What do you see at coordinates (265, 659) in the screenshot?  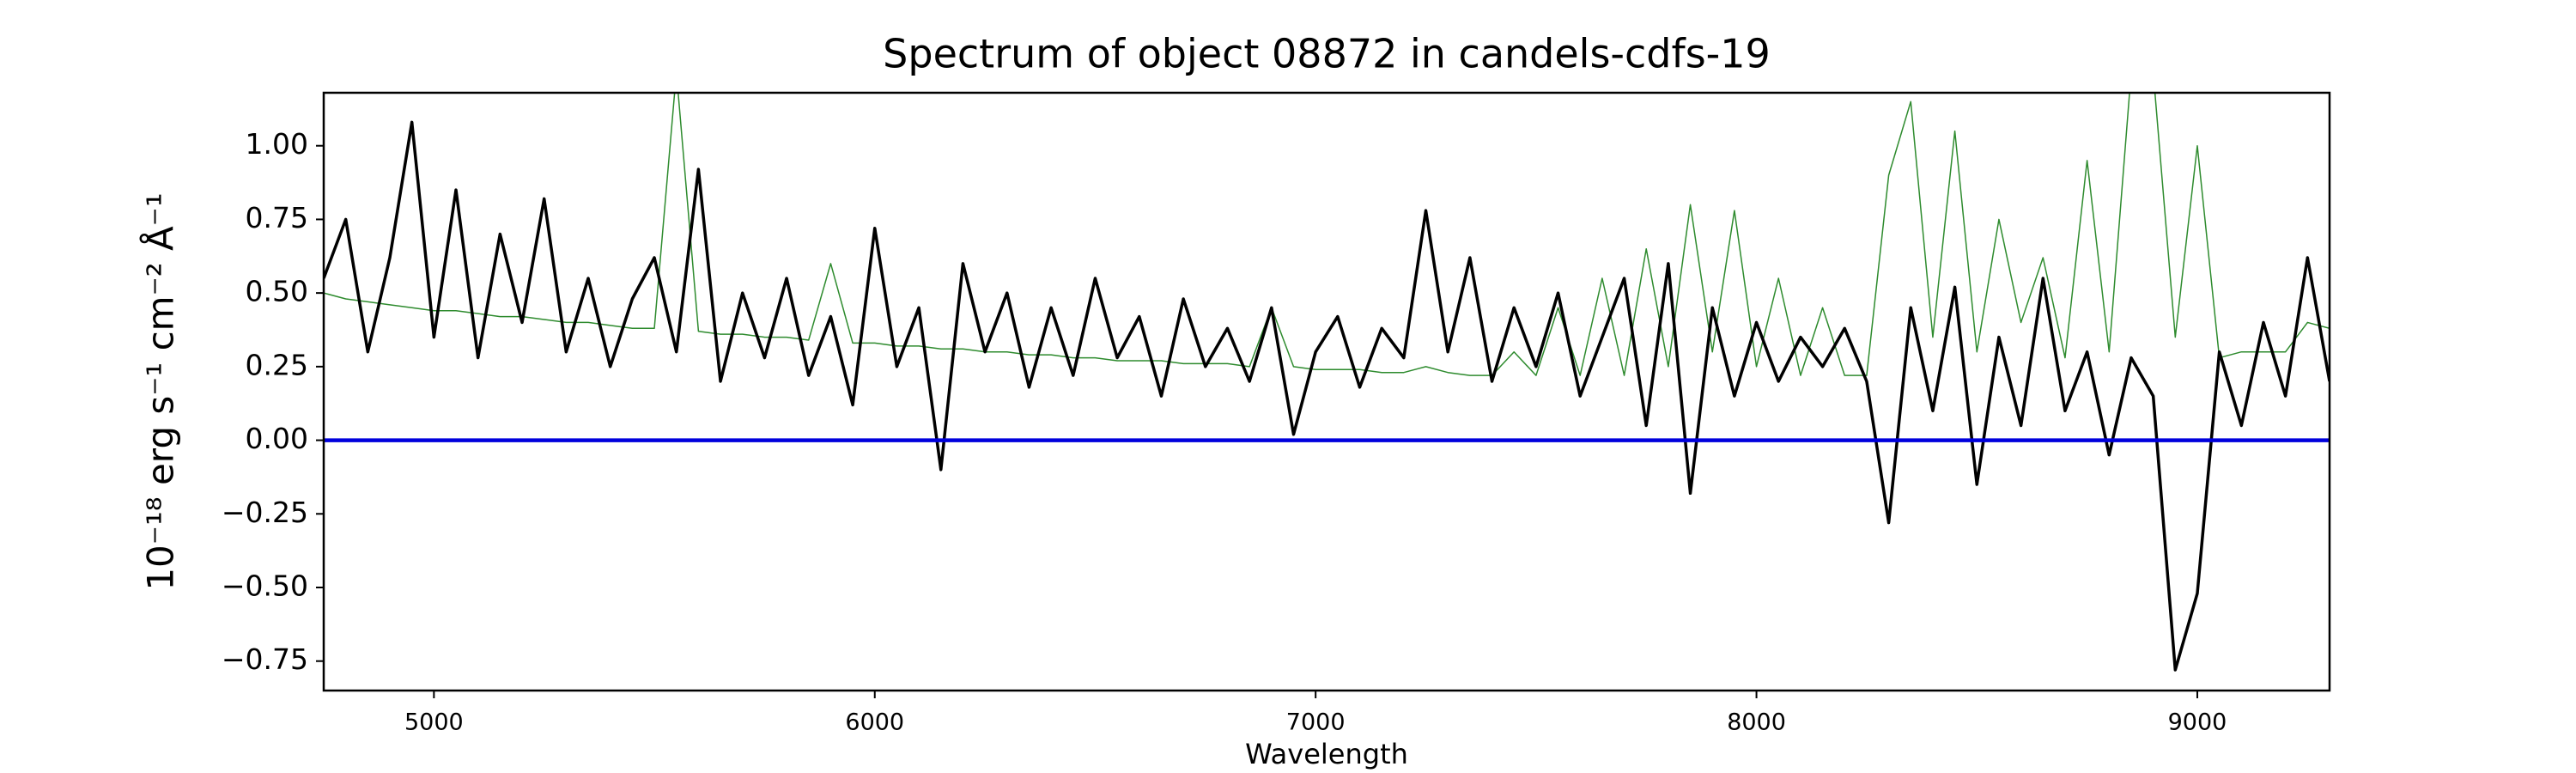 I see `y-tick-label: −0.75` at bounding box center [265, 659].